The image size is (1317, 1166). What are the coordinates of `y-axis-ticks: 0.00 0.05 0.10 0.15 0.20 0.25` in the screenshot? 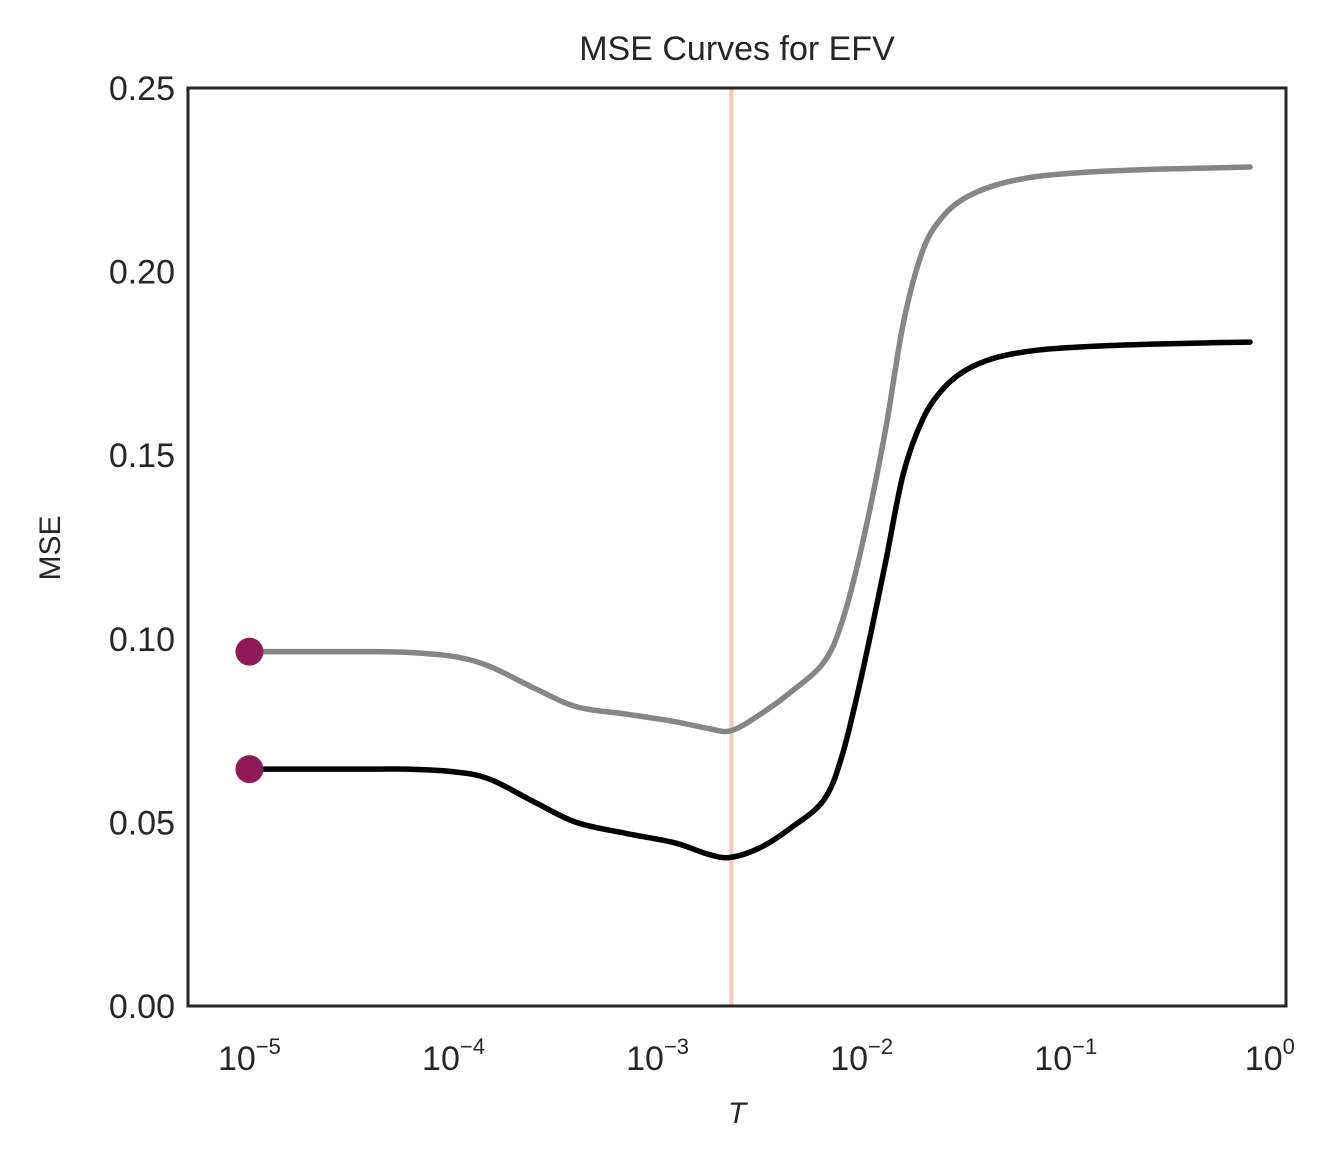 It's located at (142, 548).